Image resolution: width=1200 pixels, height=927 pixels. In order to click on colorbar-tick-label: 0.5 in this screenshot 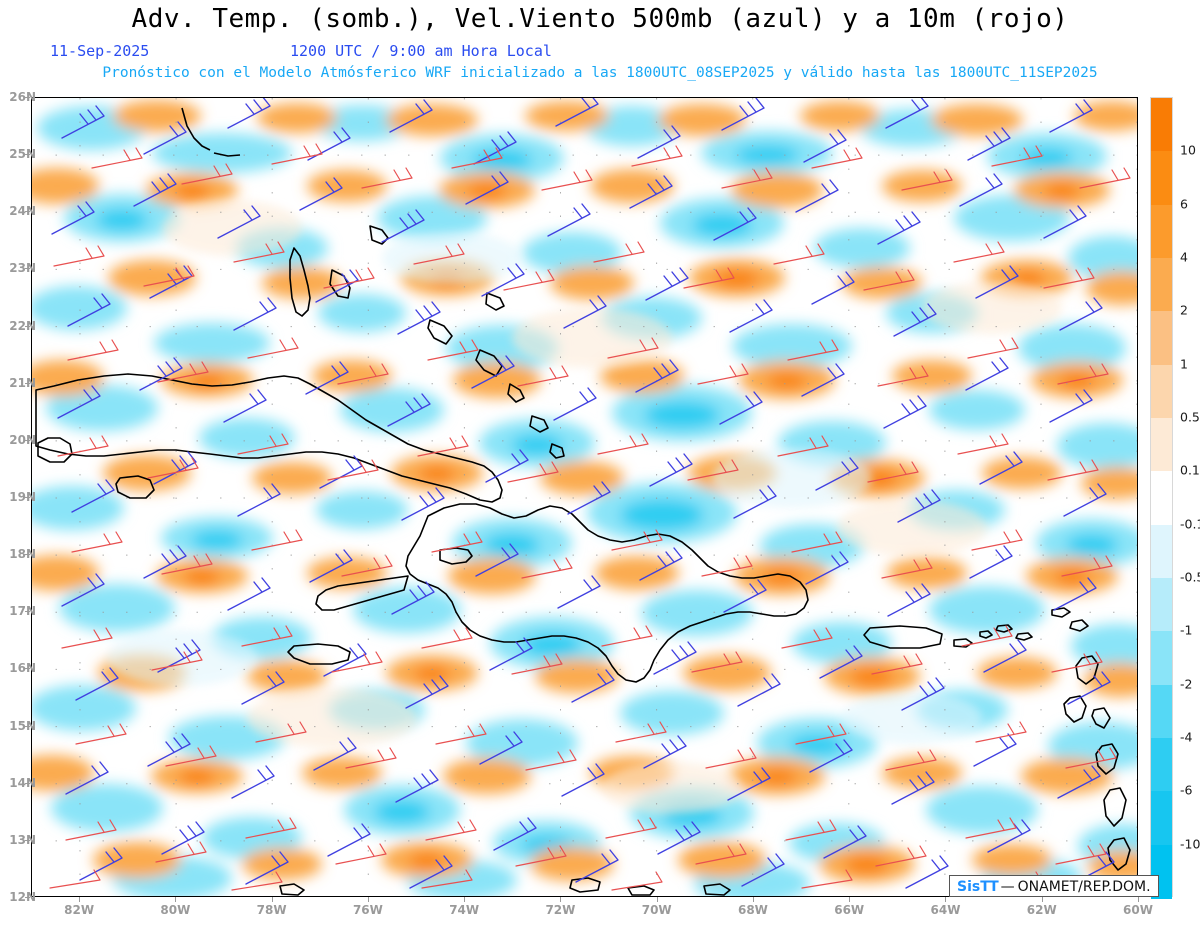, I will do `click(1190, 417)`.